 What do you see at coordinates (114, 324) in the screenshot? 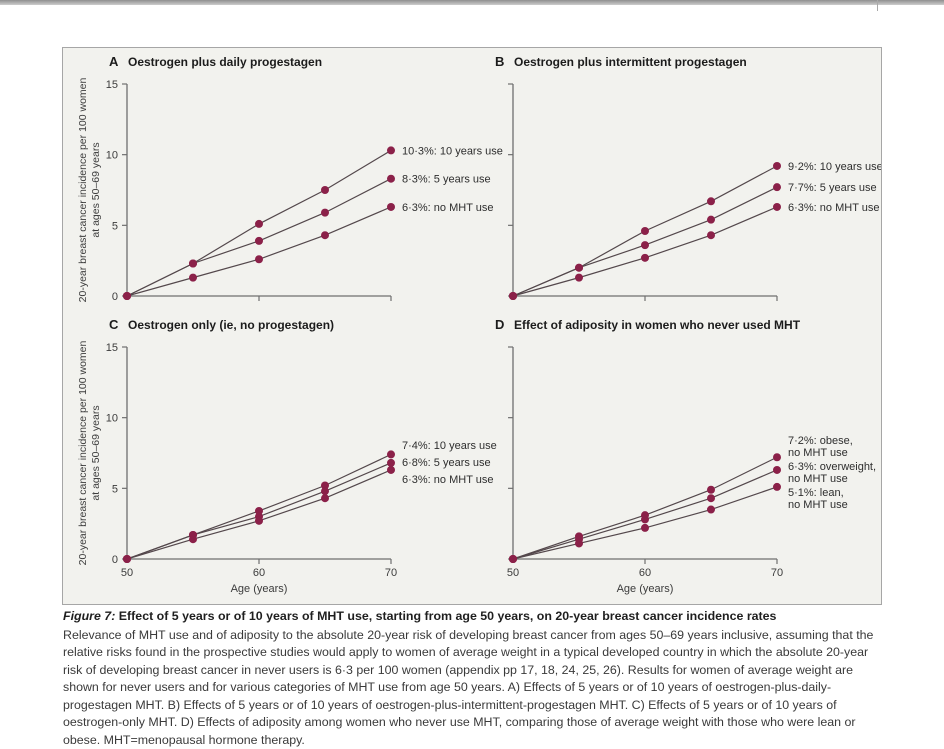
I see `panel-letter: C` at bounding box center [114, 324].